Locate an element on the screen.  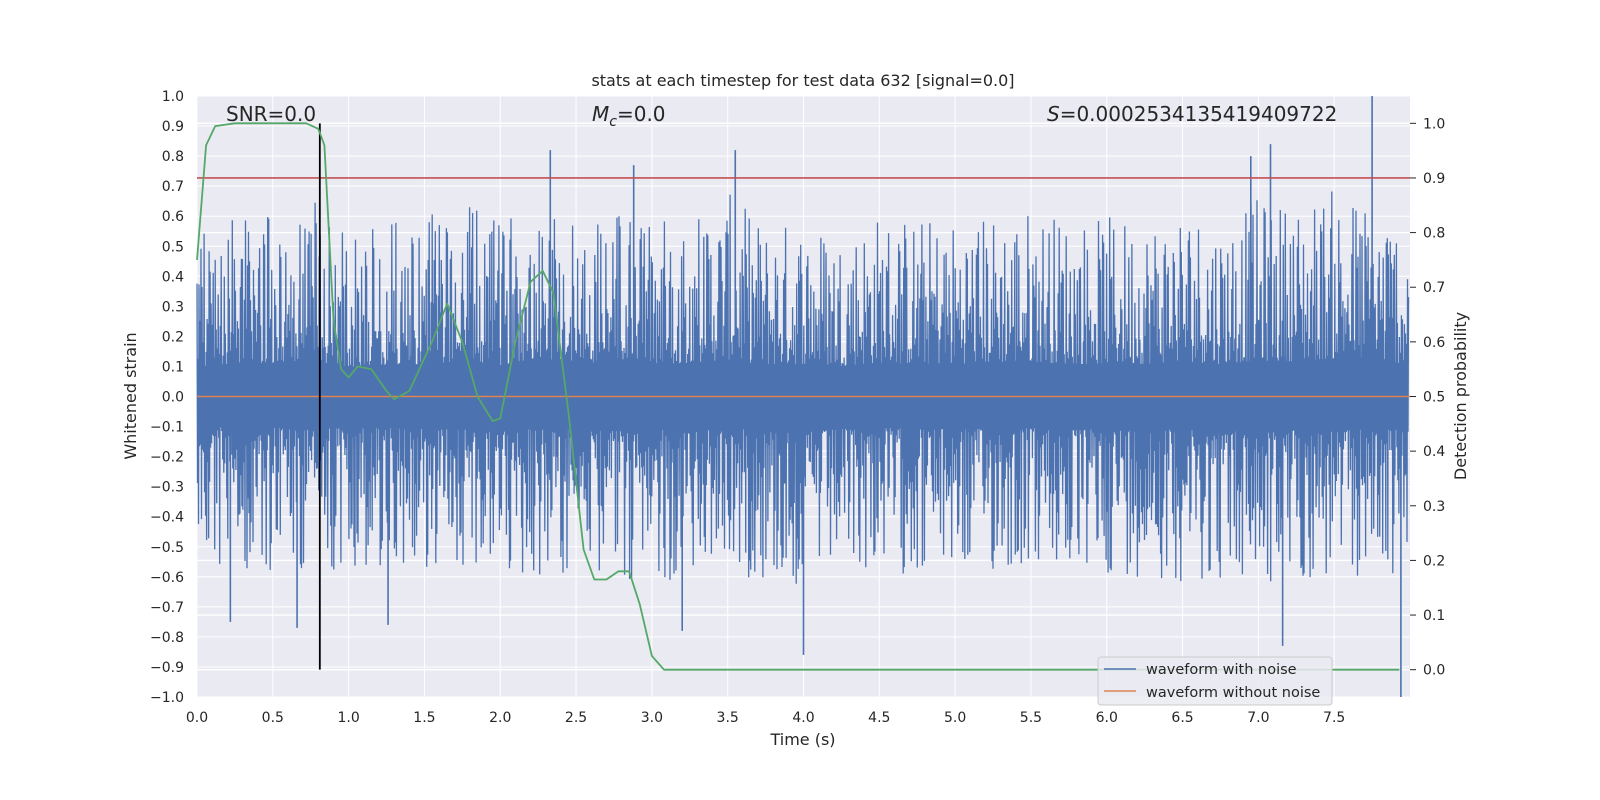
right-y-tick-label: 0.5 is located at coordinates (1434, 398).